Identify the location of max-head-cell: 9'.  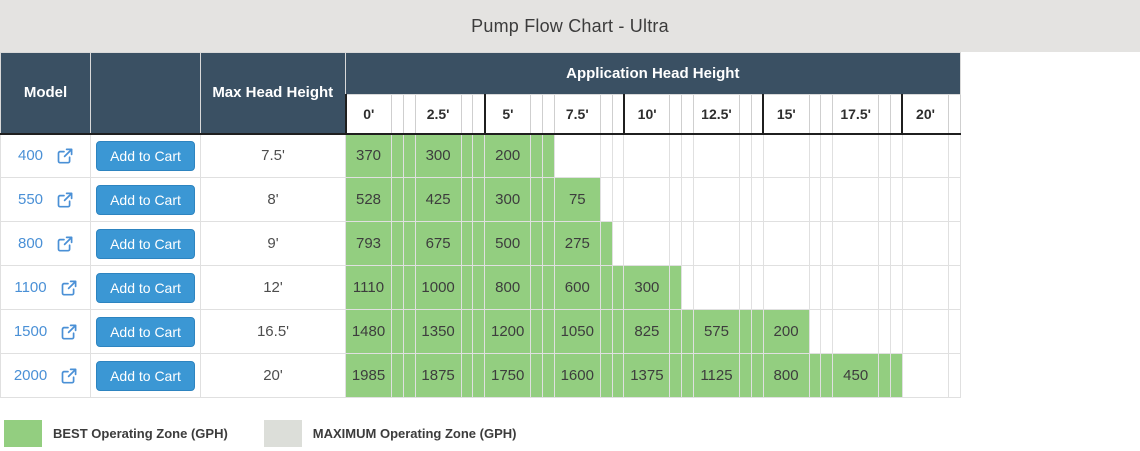
(273, 243).